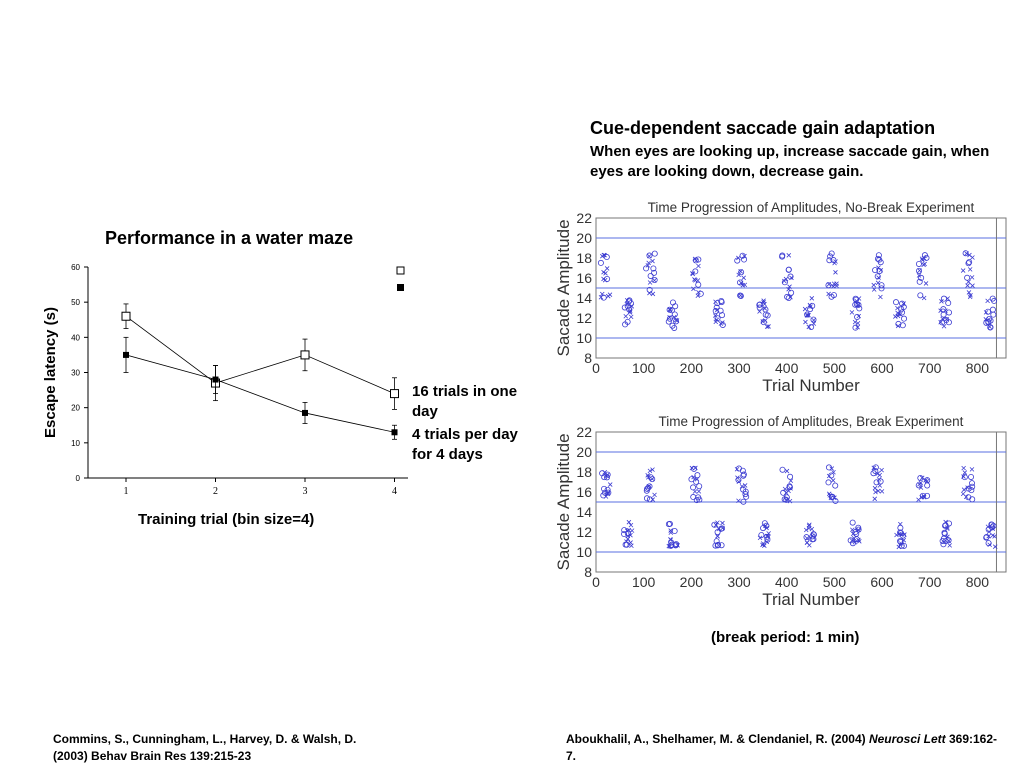 The image size is (1024, 768). What do you see at coordinates (644, 368) in the screenshot?
I see `x-tick-label: 100` at bounding box center [644, 368].